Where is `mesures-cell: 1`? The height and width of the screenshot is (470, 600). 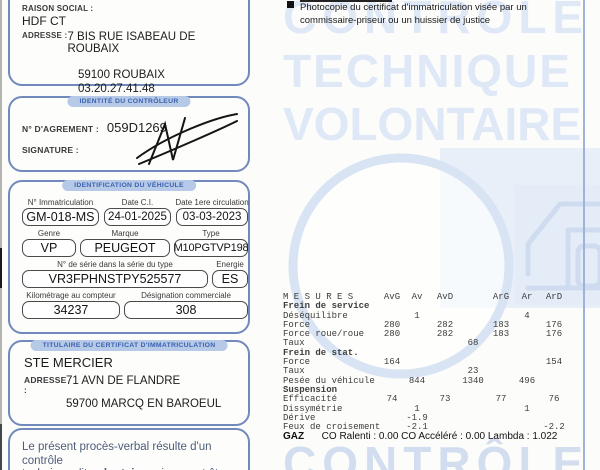
mesures-cell: 1 is located at coordinates (527, 408).